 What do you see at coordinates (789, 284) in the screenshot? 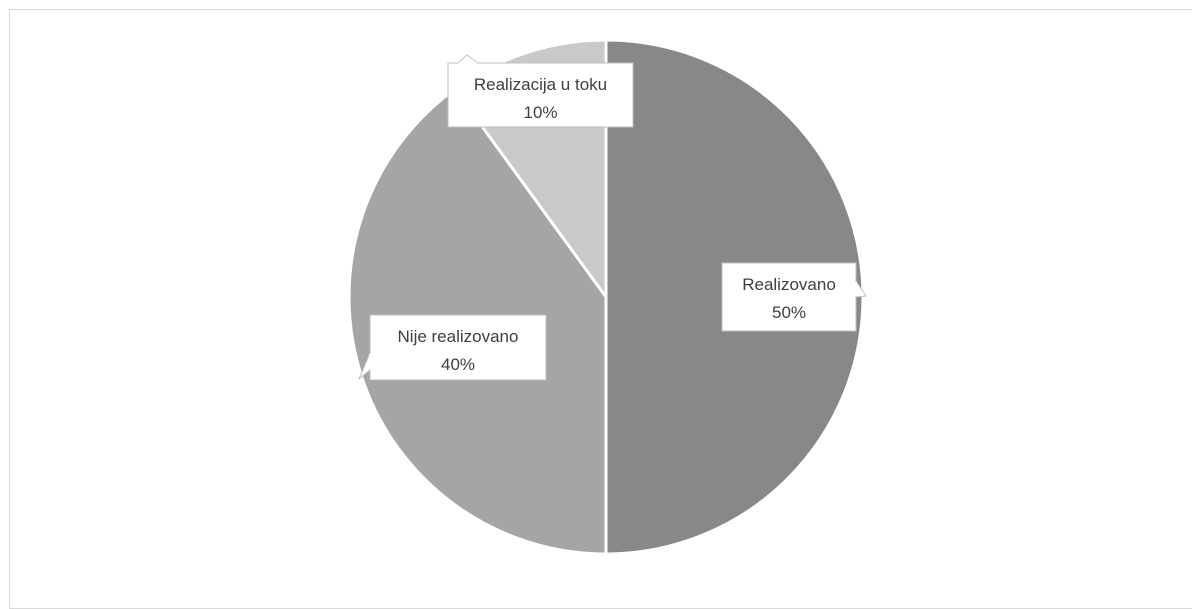
I see `slice-label-name: Realizovano` at bounding box center [789, 284].